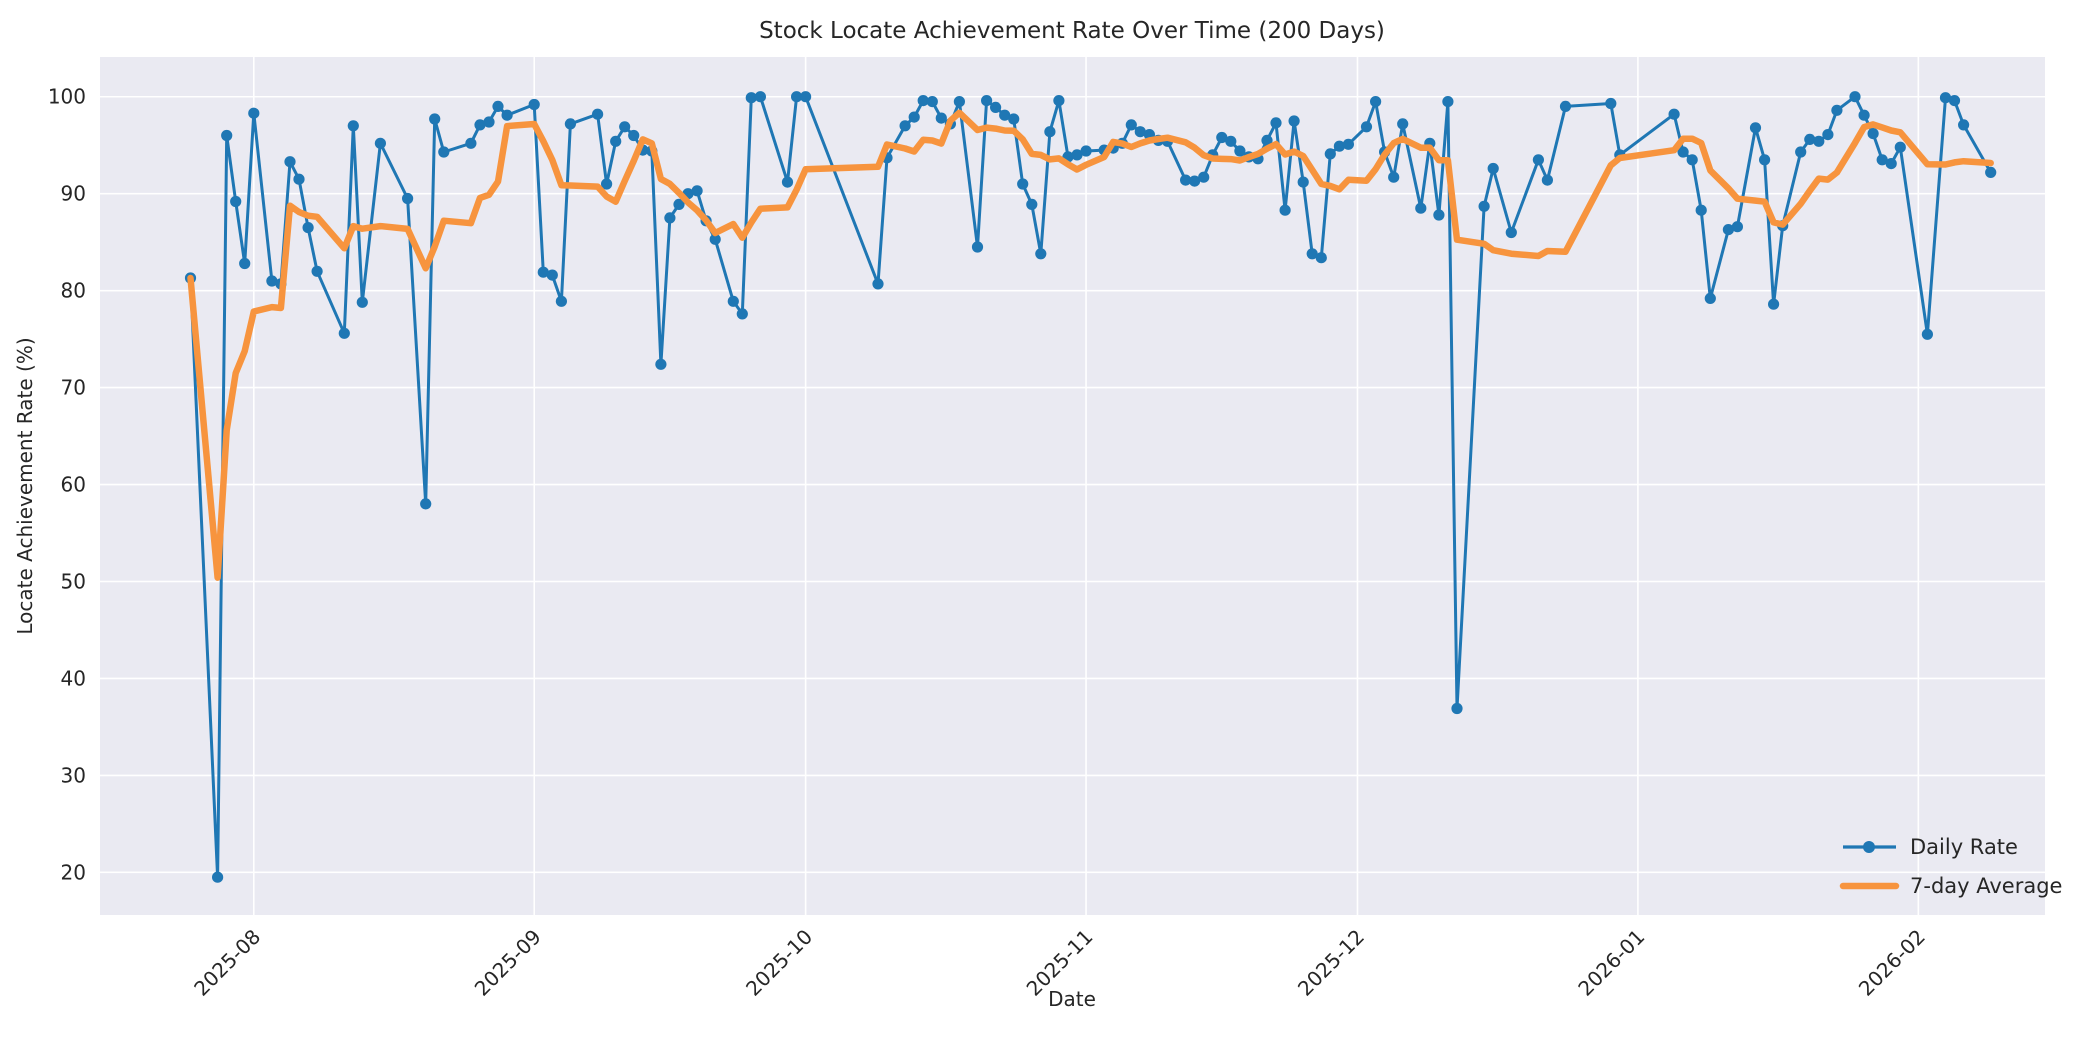 The width and height of the screenshot is (2100, 1050). I want to click on x-tick-label: 2026-01, so click(1611, 963).